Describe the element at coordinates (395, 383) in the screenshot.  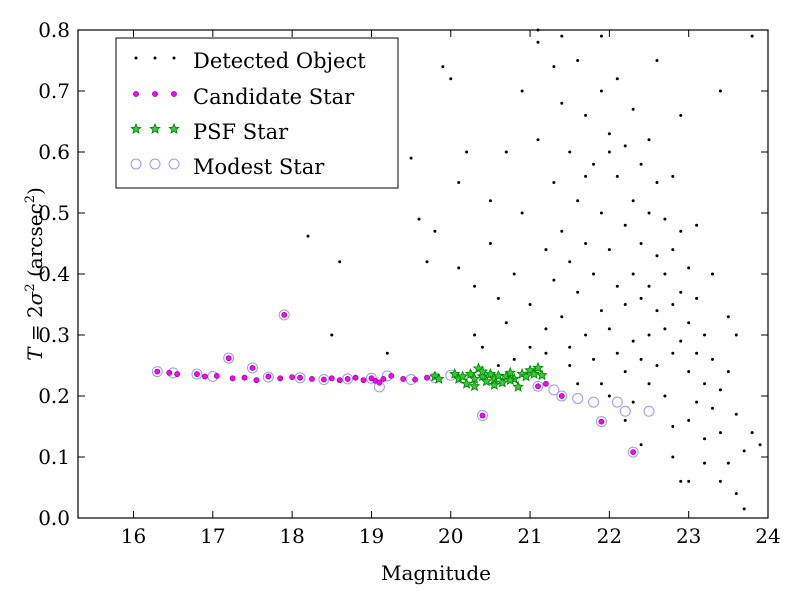
I see `candidate-star-points` at that location.